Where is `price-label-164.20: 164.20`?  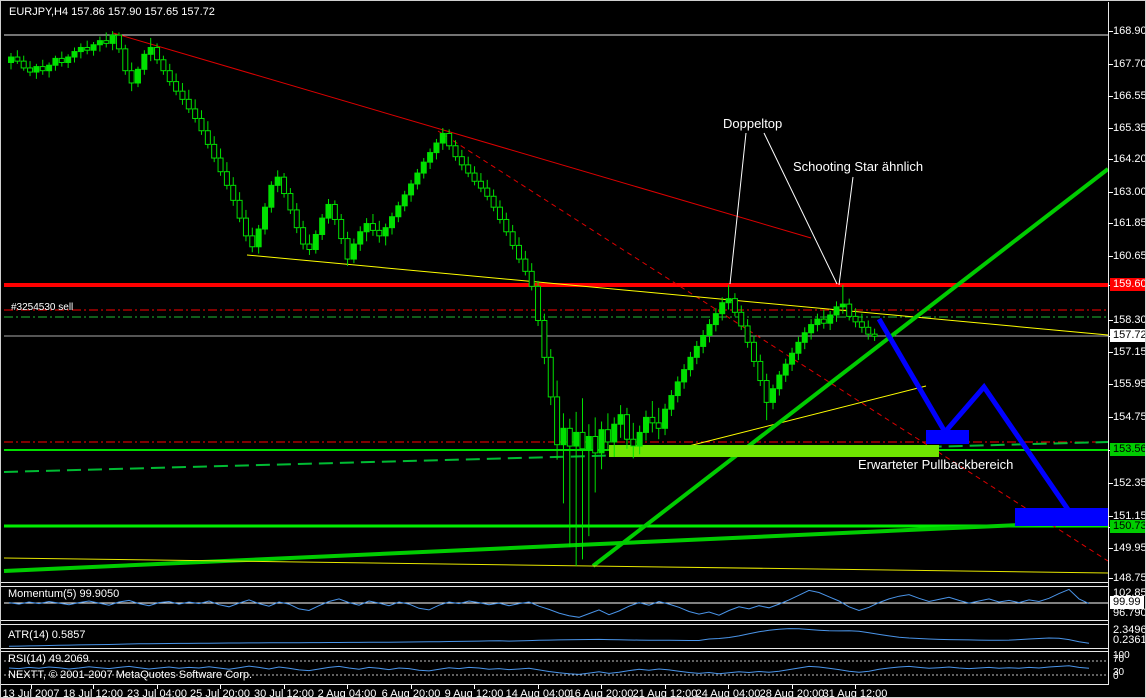
price-label-164.20: 164.20 is located at coordinates (1129, 159).